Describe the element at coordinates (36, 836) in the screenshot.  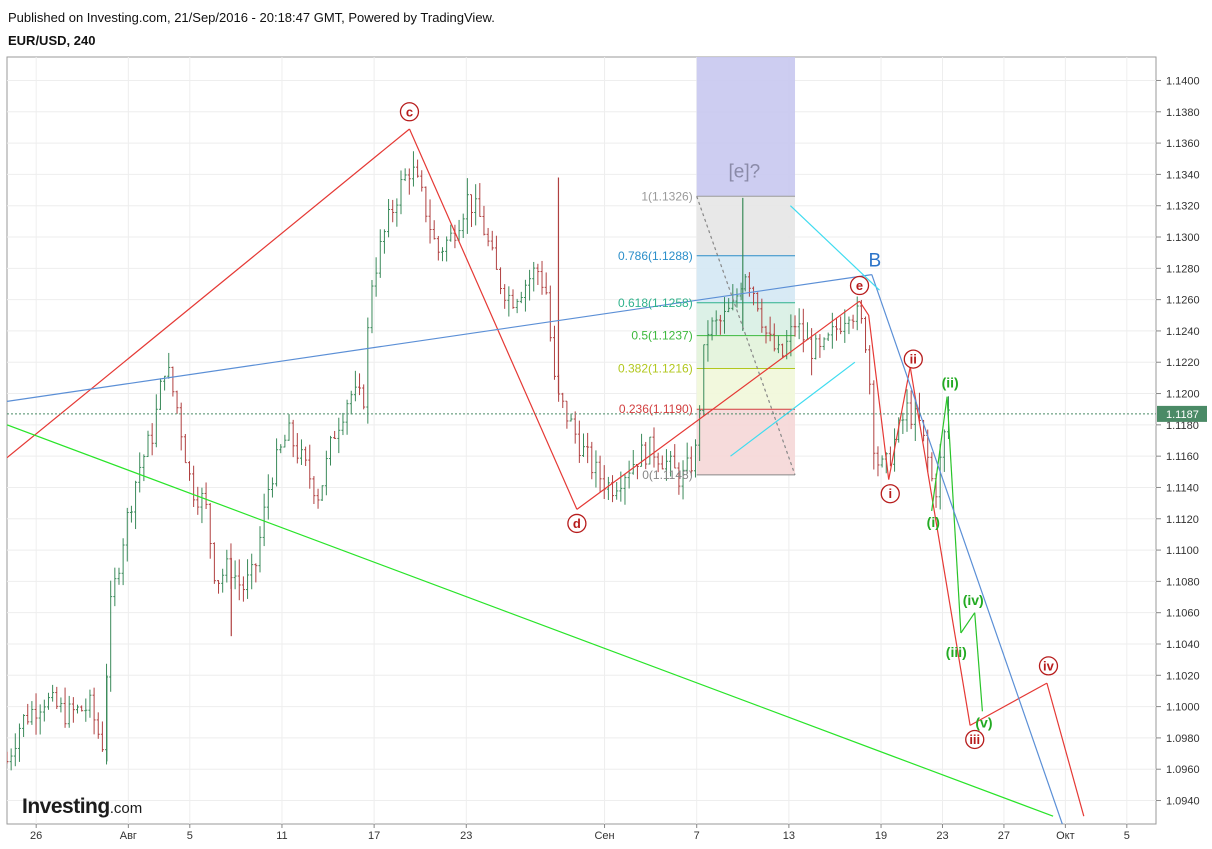
I see `x-tick-label: 26` at that location.